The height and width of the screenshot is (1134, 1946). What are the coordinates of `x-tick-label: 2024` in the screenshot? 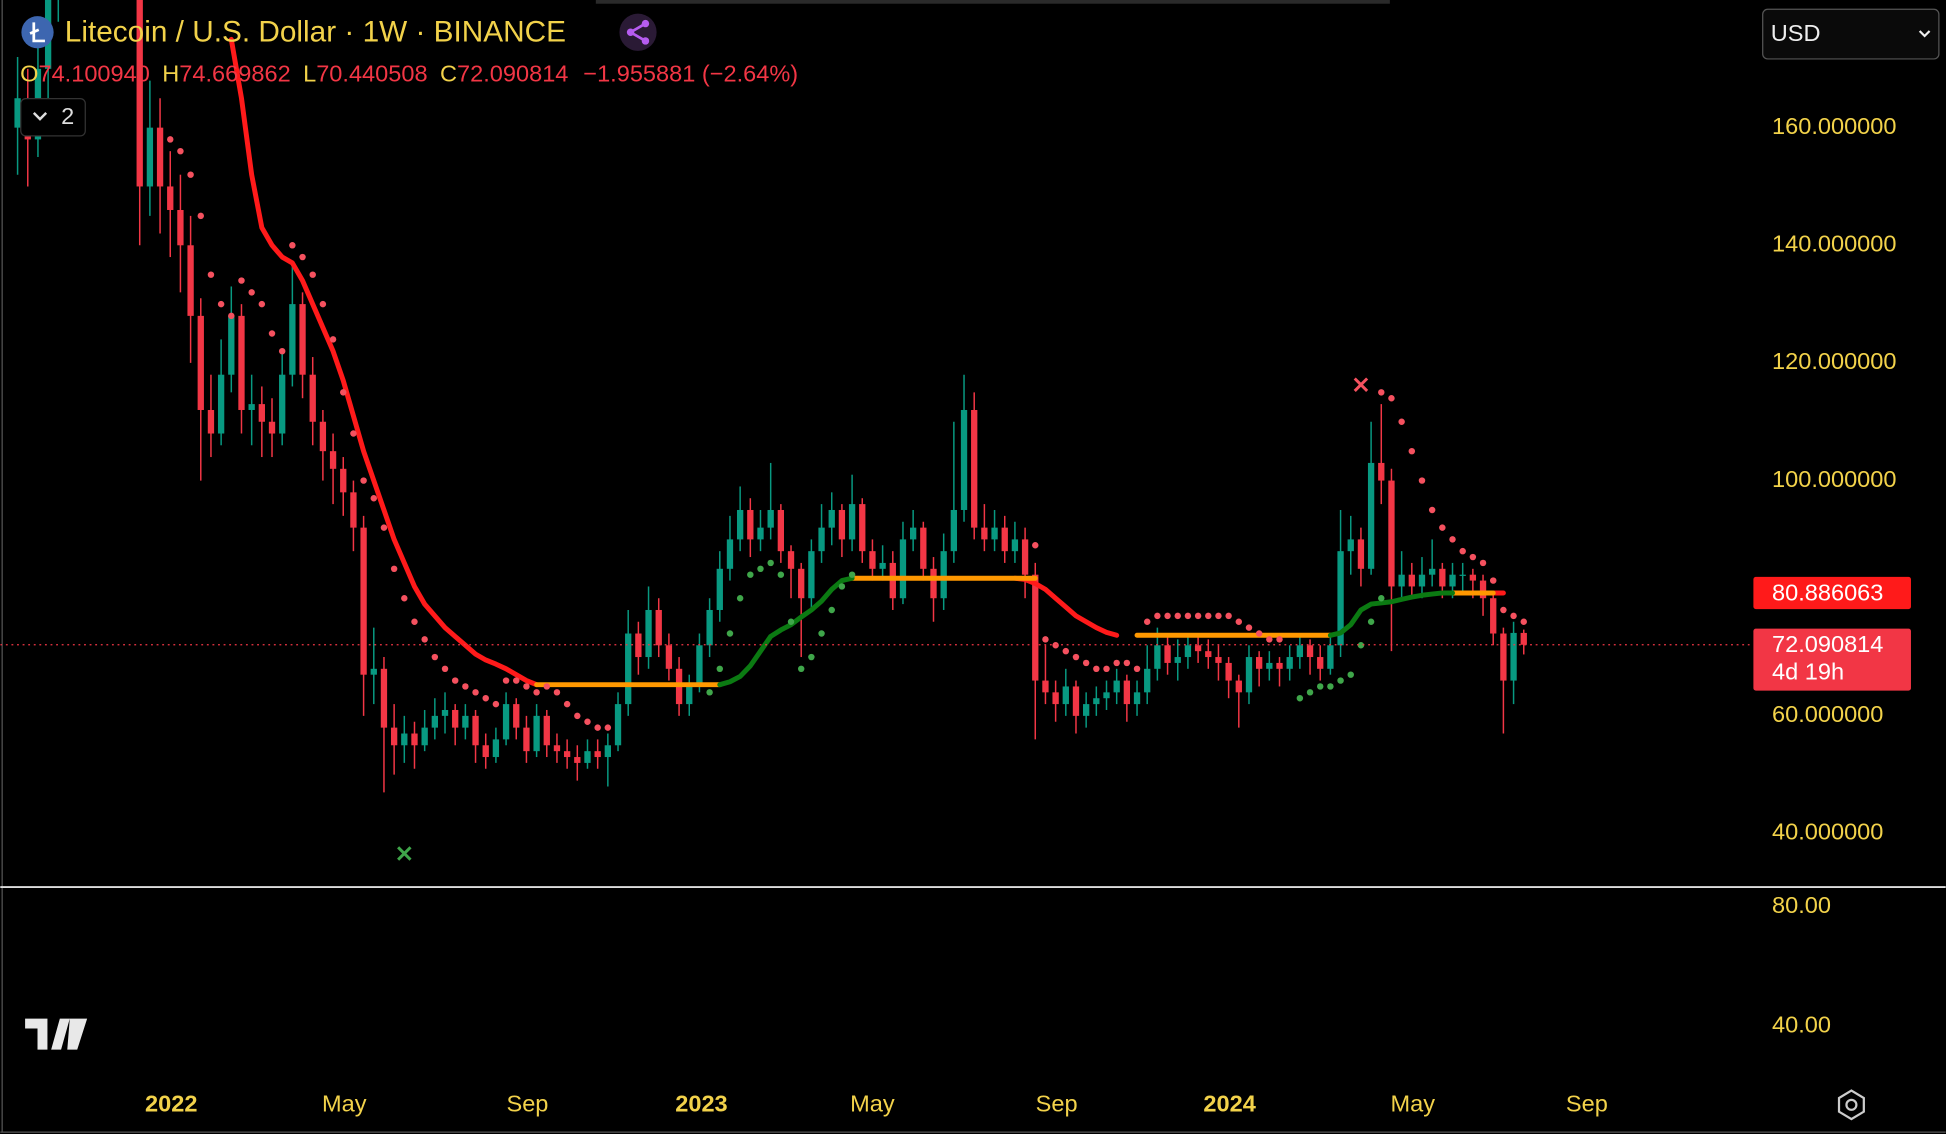 It's located at (1229, 1104).